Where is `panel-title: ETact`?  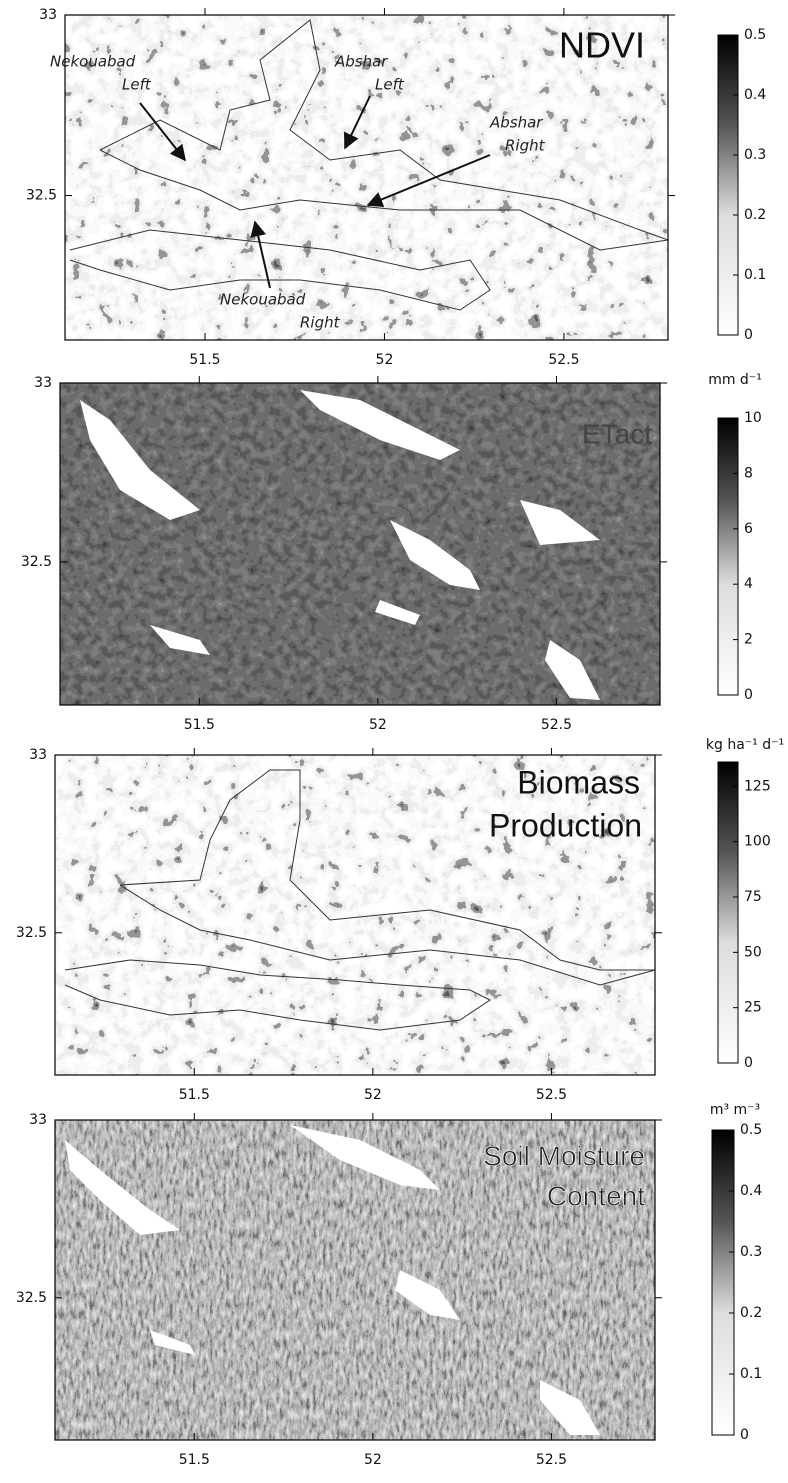
panel-title: ETact is located at coordinates (617, 433).